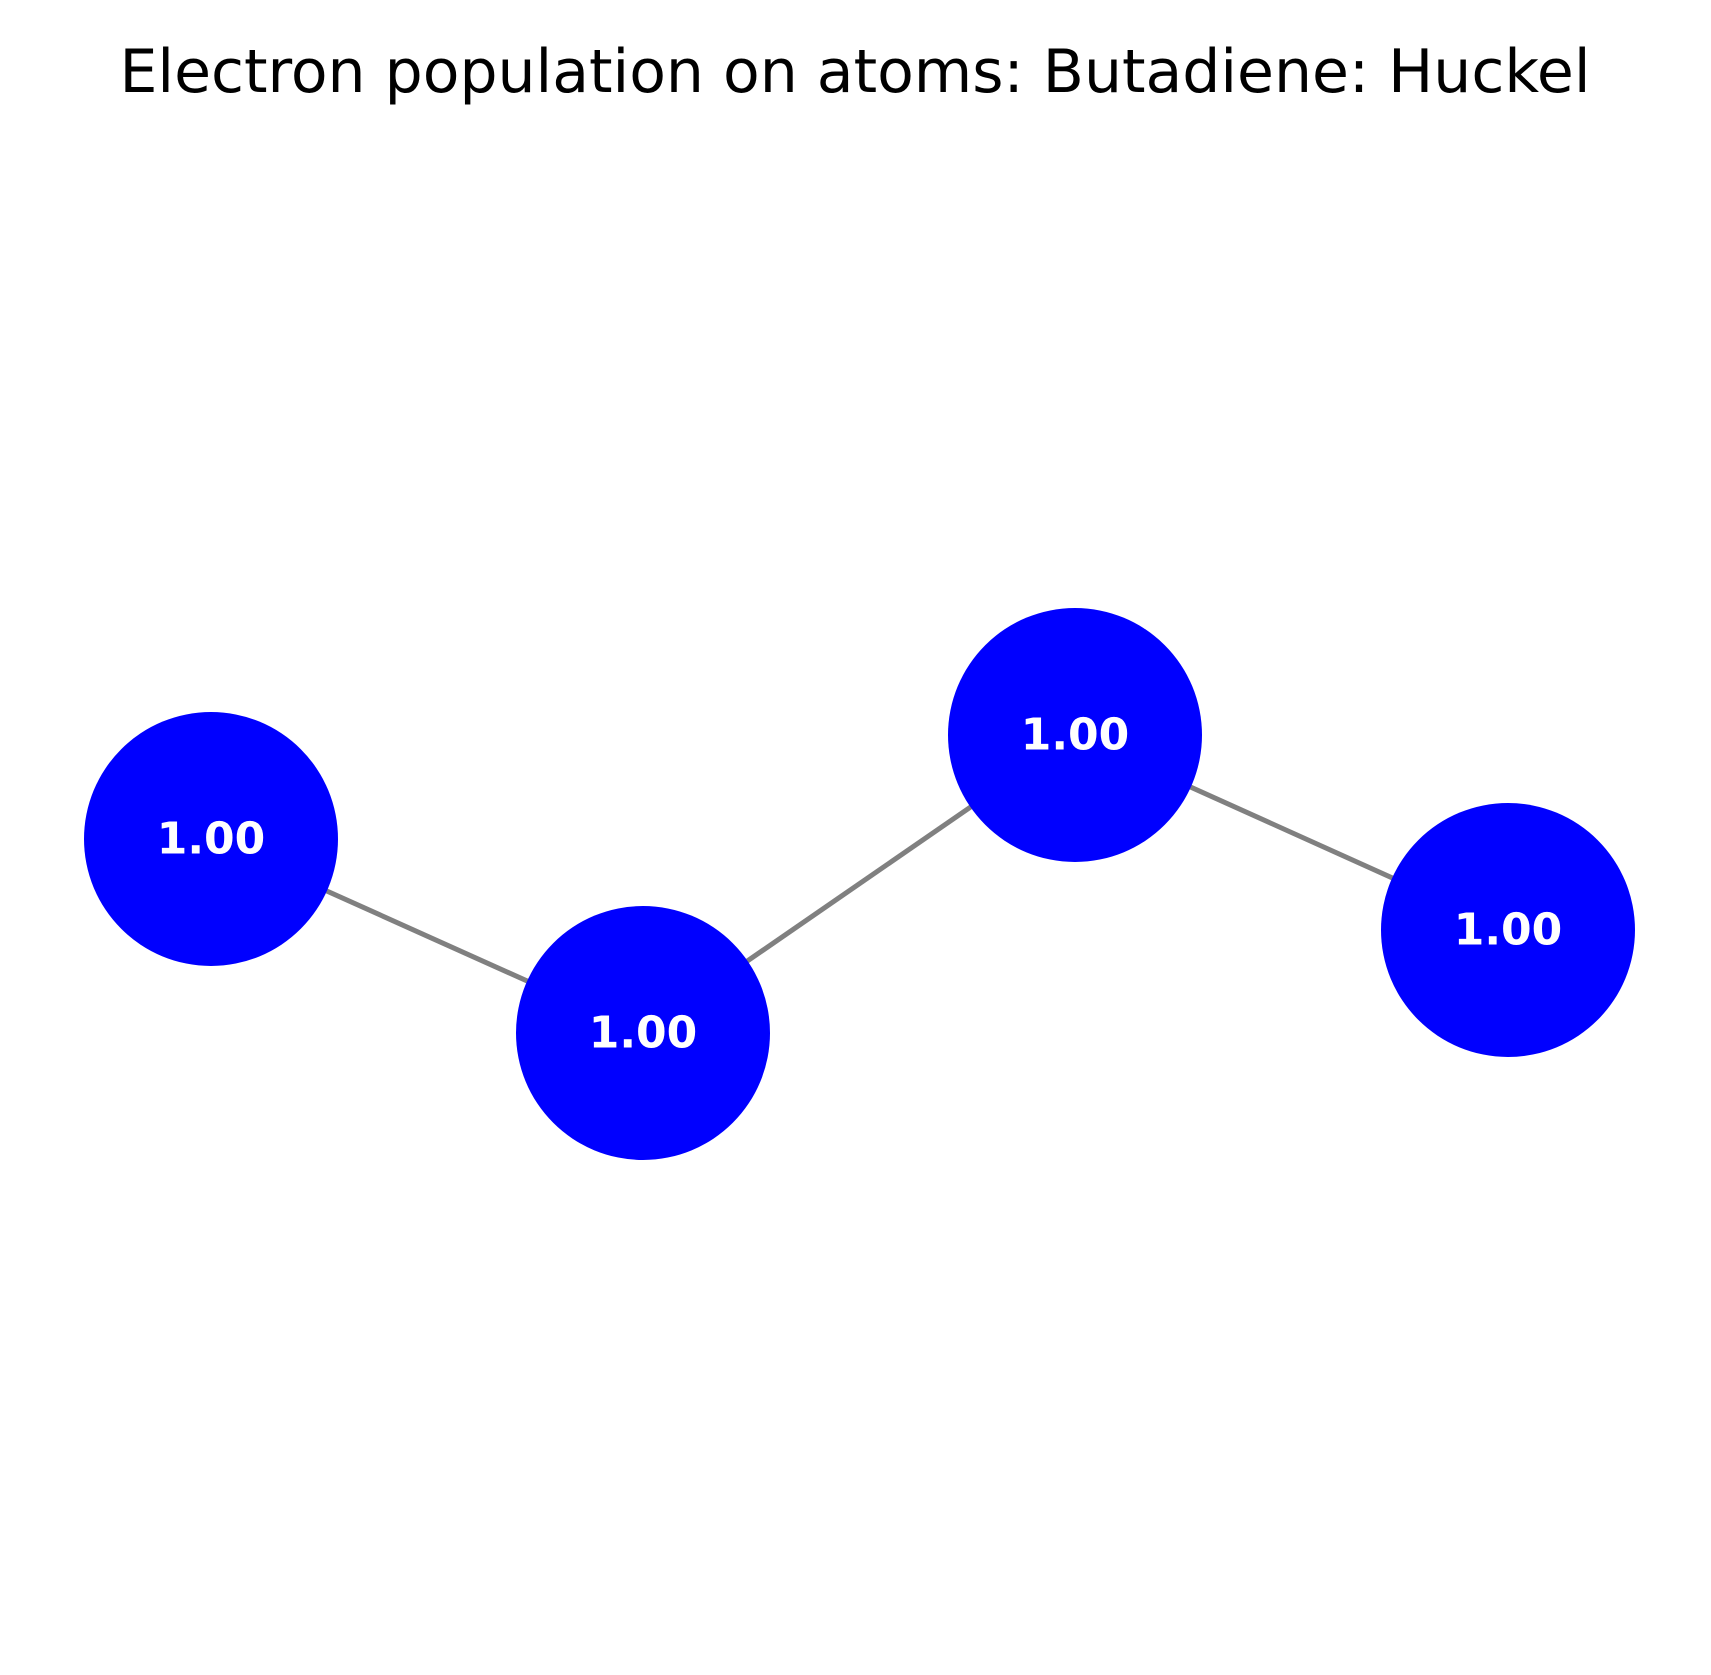 The image size is (1711, 1675). I want to click on atom-node-c1: 1.00, so click(211, 839).